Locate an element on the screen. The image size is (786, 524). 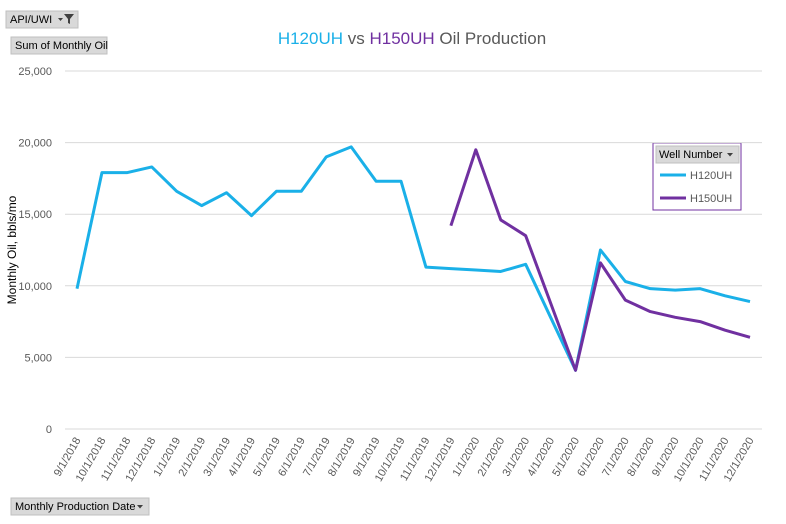
filter-button: API/UWI is located at coordinates (42, 19).